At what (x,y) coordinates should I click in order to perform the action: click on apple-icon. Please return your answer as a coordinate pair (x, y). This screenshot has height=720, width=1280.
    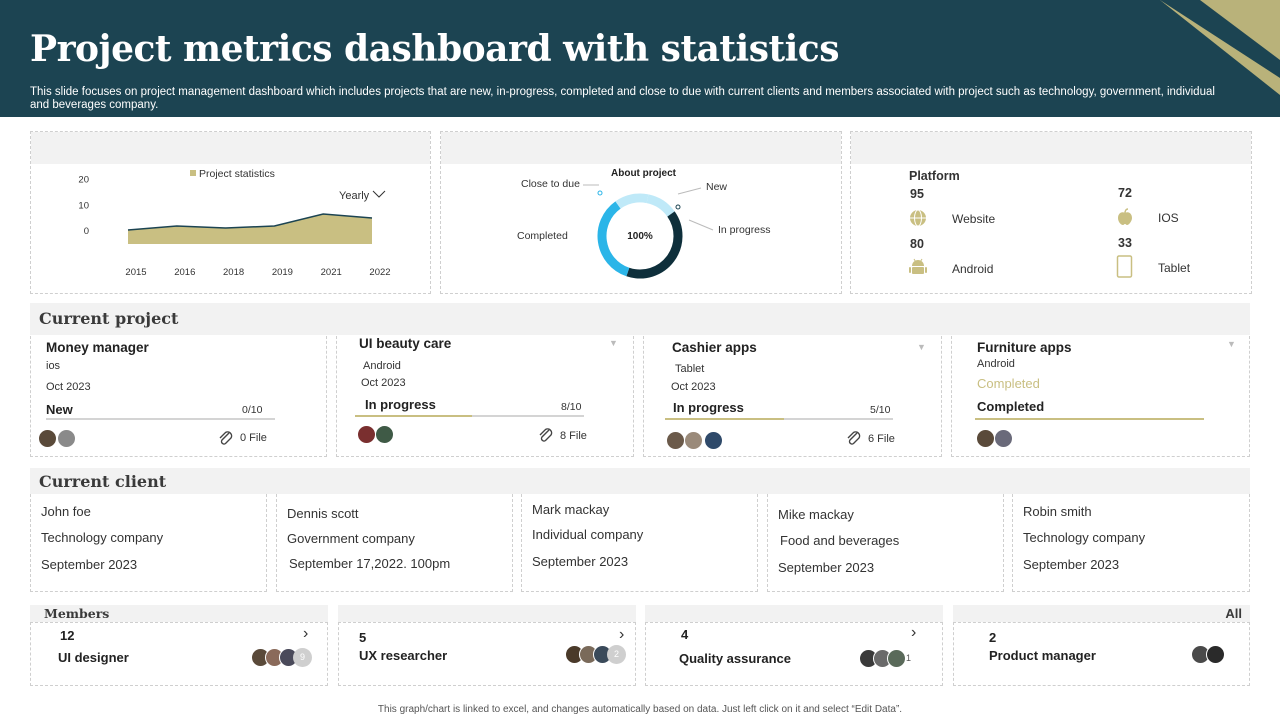
    Looking at the image, I should click on (1125, 216).